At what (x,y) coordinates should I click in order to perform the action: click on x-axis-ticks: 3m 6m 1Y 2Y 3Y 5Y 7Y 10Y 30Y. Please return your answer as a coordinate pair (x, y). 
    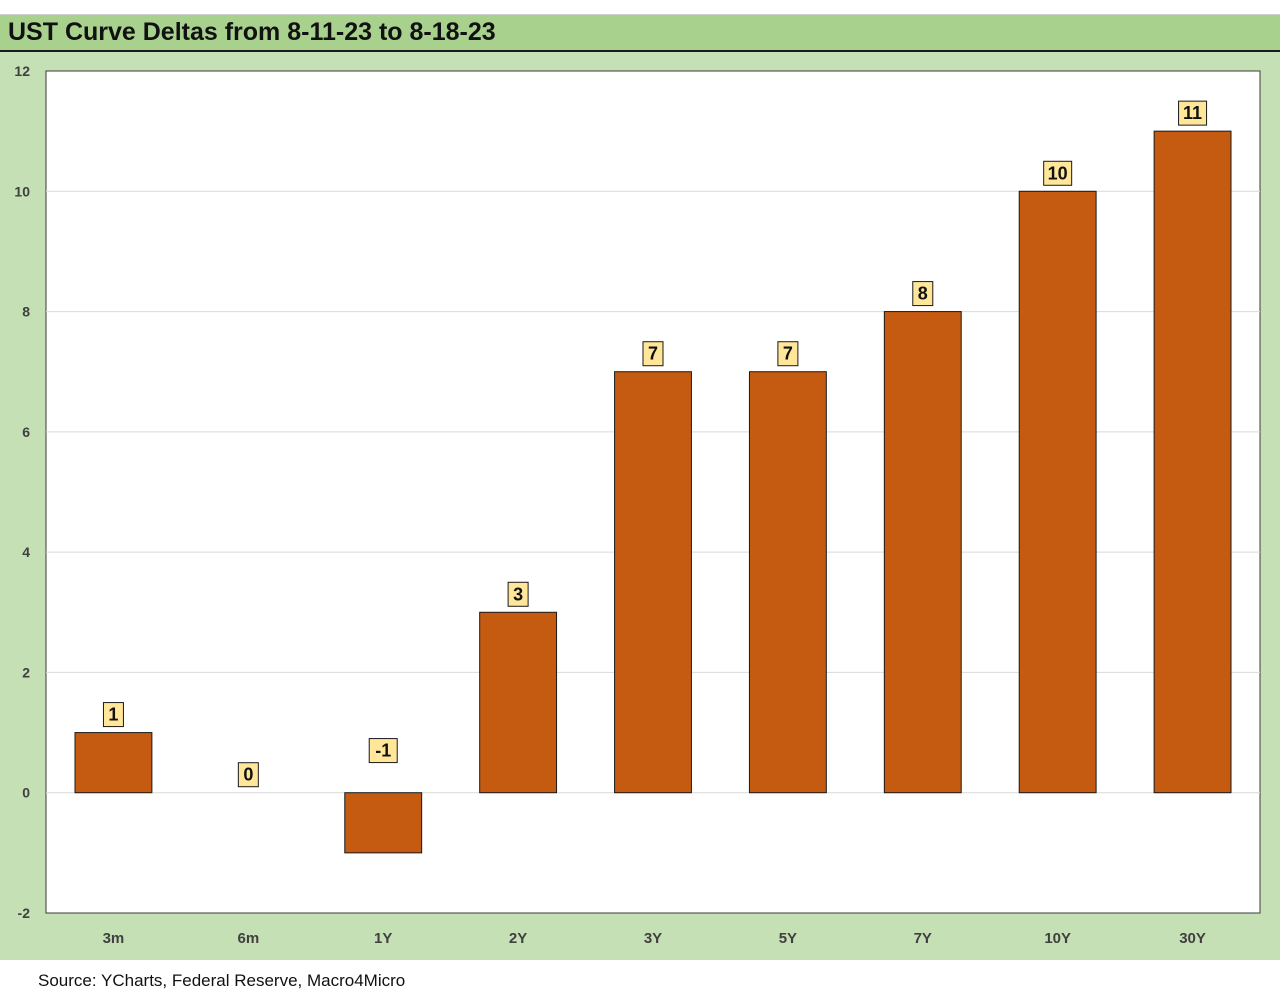
    Looking at the image, I should click on (654, 938).